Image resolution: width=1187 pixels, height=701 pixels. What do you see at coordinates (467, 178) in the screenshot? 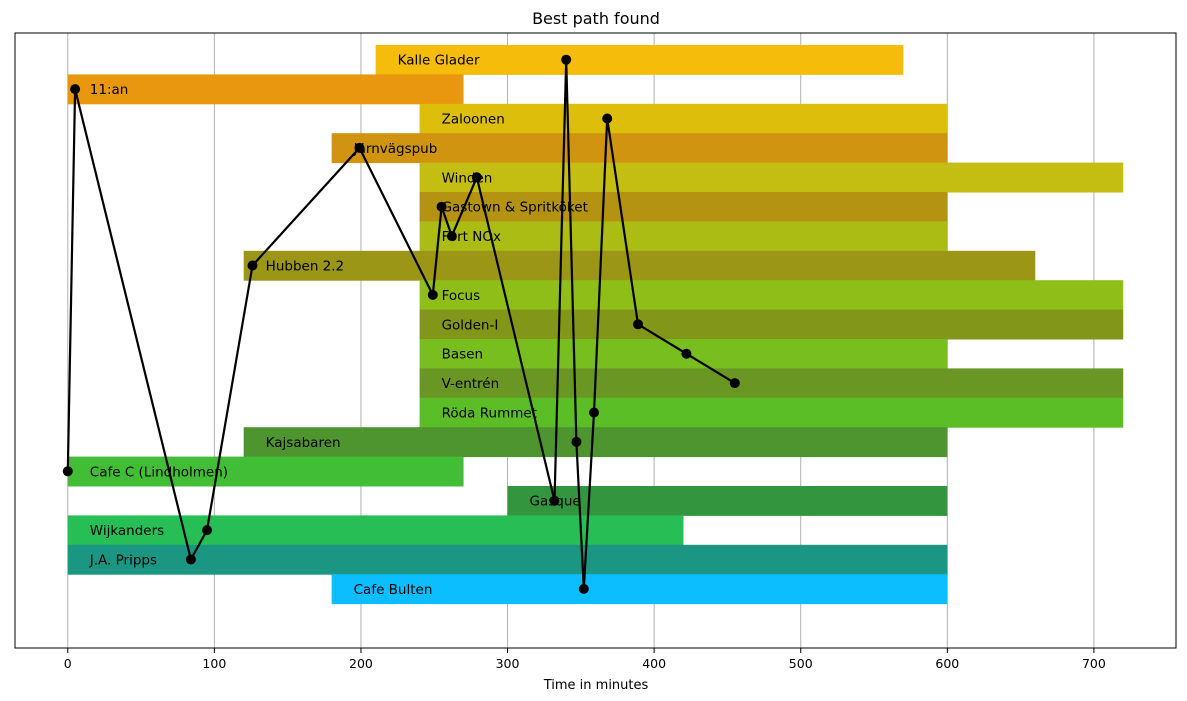
I see `bar-label-4: Winden` at bounding box center [467, 178].